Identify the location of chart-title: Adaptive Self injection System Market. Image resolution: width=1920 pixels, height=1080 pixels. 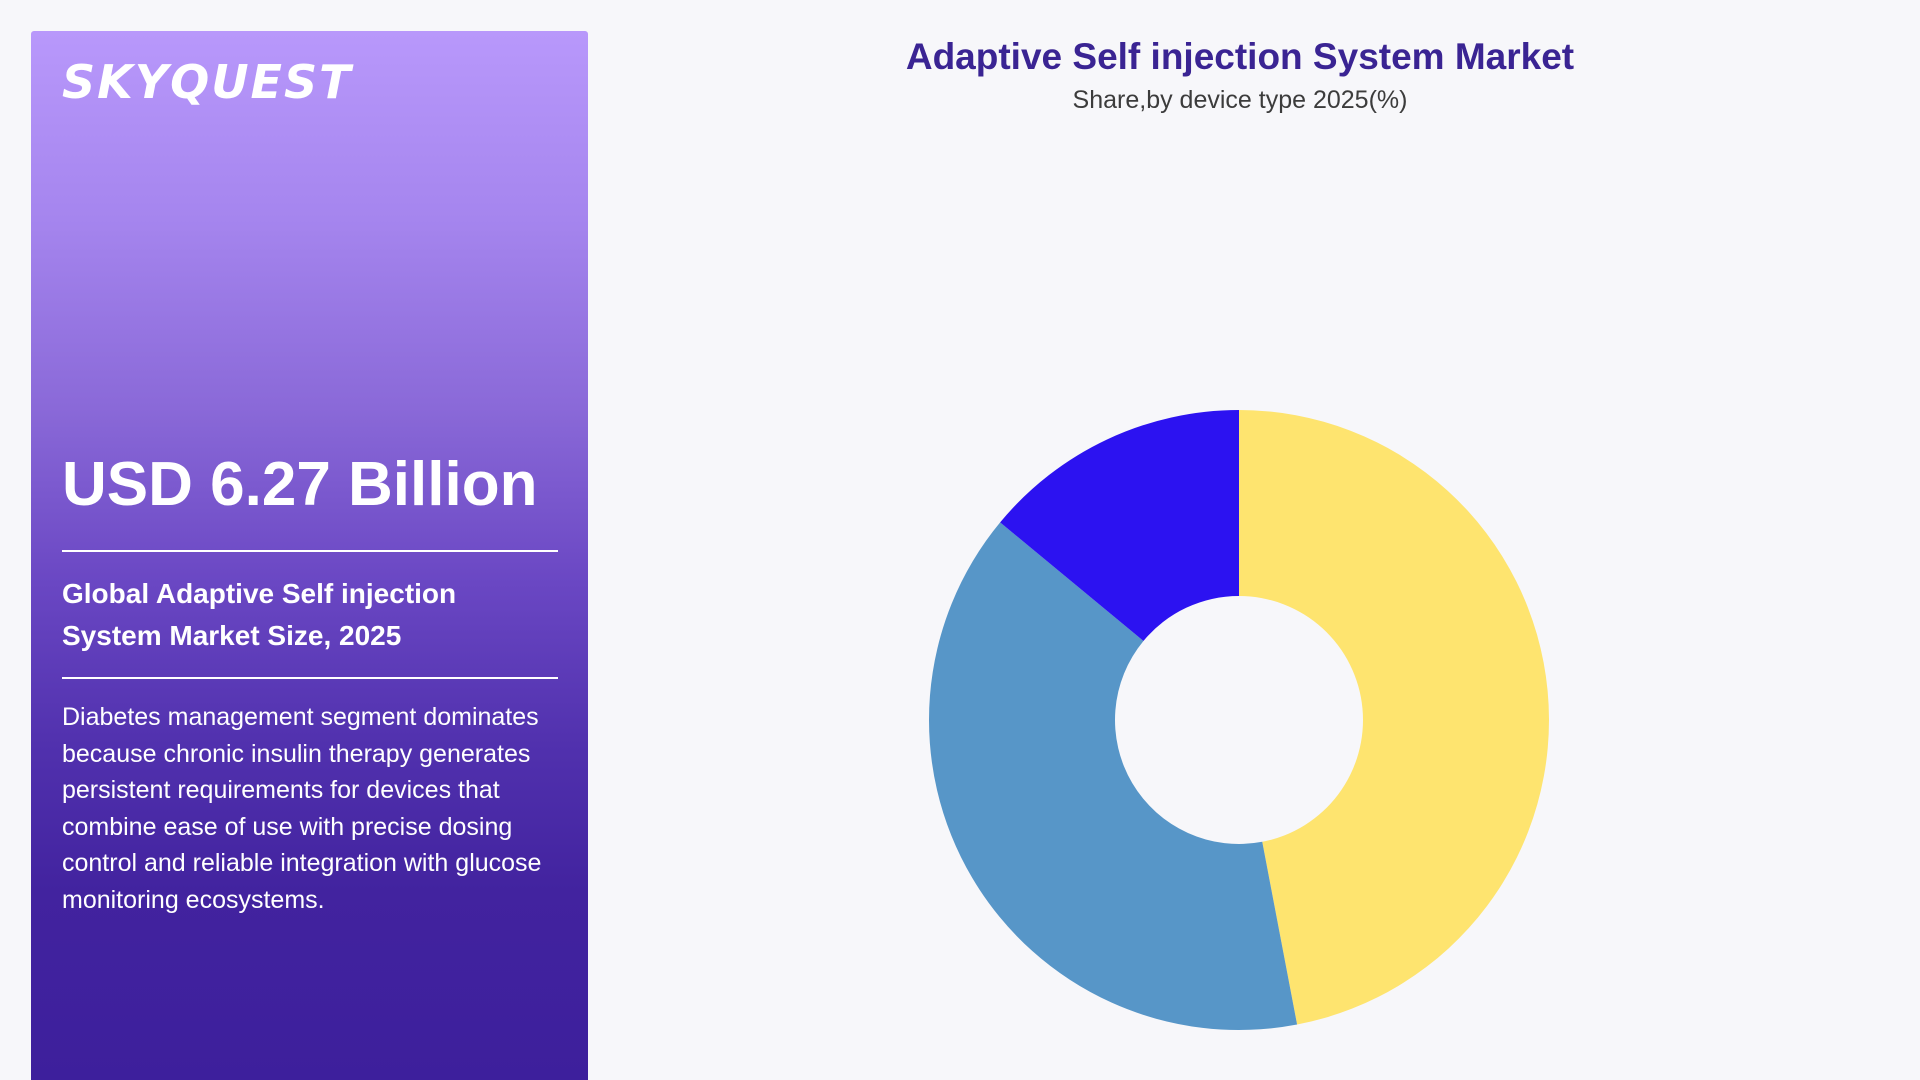
(1240, 56).